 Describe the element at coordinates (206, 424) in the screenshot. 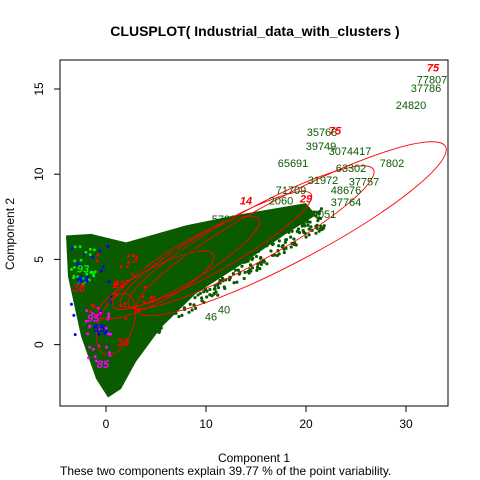

I see `x-tick-label: 10` at that location.